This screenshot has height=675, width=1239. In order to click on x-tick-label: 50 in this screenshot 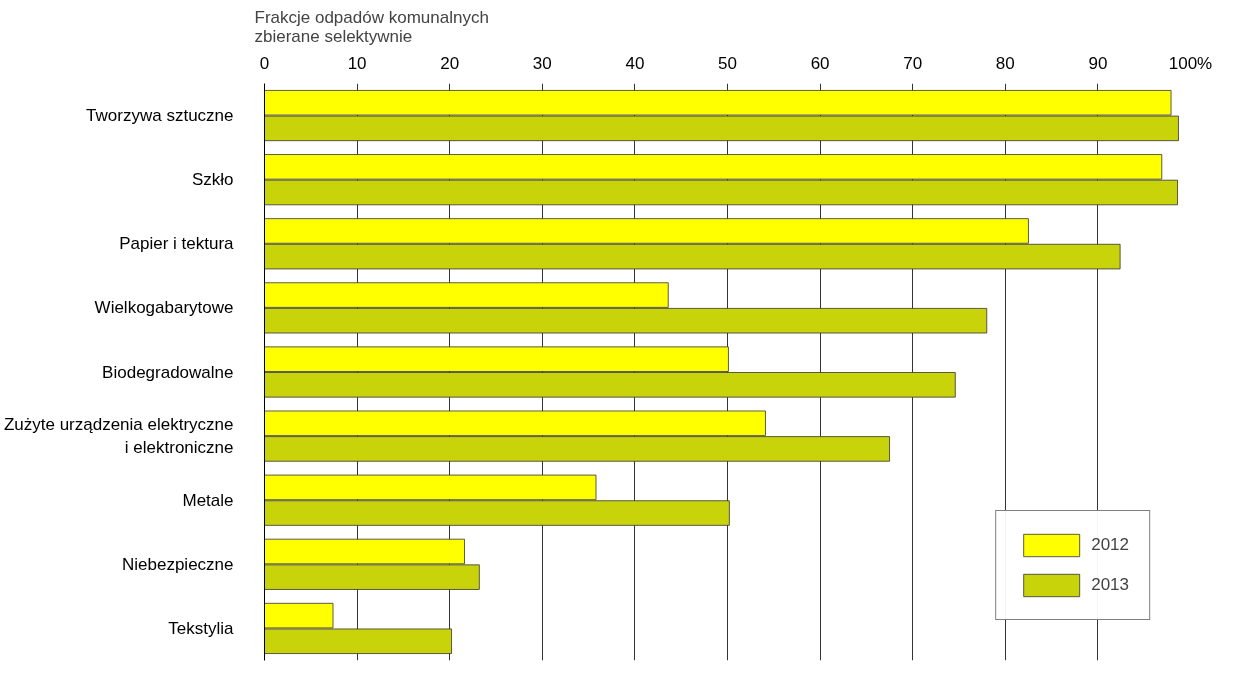, I will do `click(727, 63)`.